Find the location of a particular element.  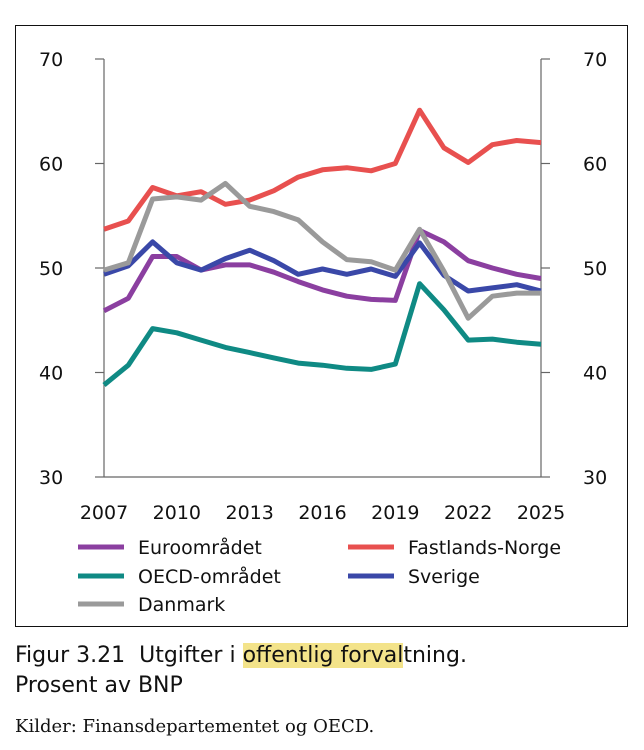

series-line-euroomr-det is located at coordinates (322, 270).